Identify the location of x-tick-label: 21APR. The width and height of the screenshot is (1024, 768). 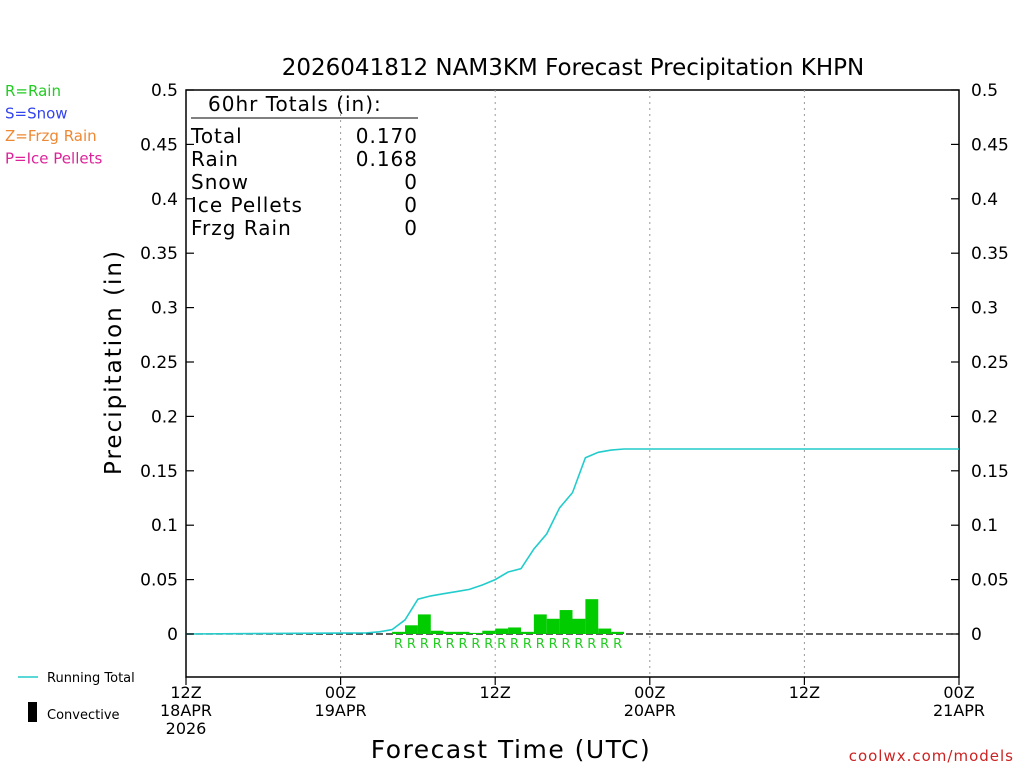
(959, 710).